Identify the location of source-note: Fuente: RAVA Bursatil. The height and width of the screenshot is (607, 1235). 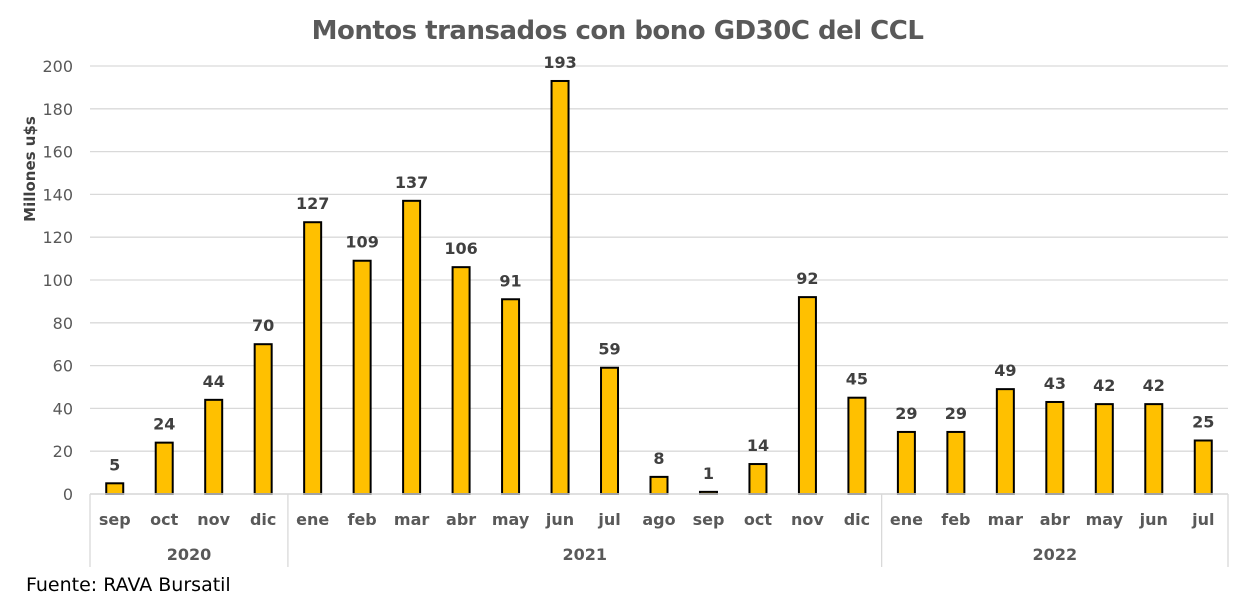
(128, 585).